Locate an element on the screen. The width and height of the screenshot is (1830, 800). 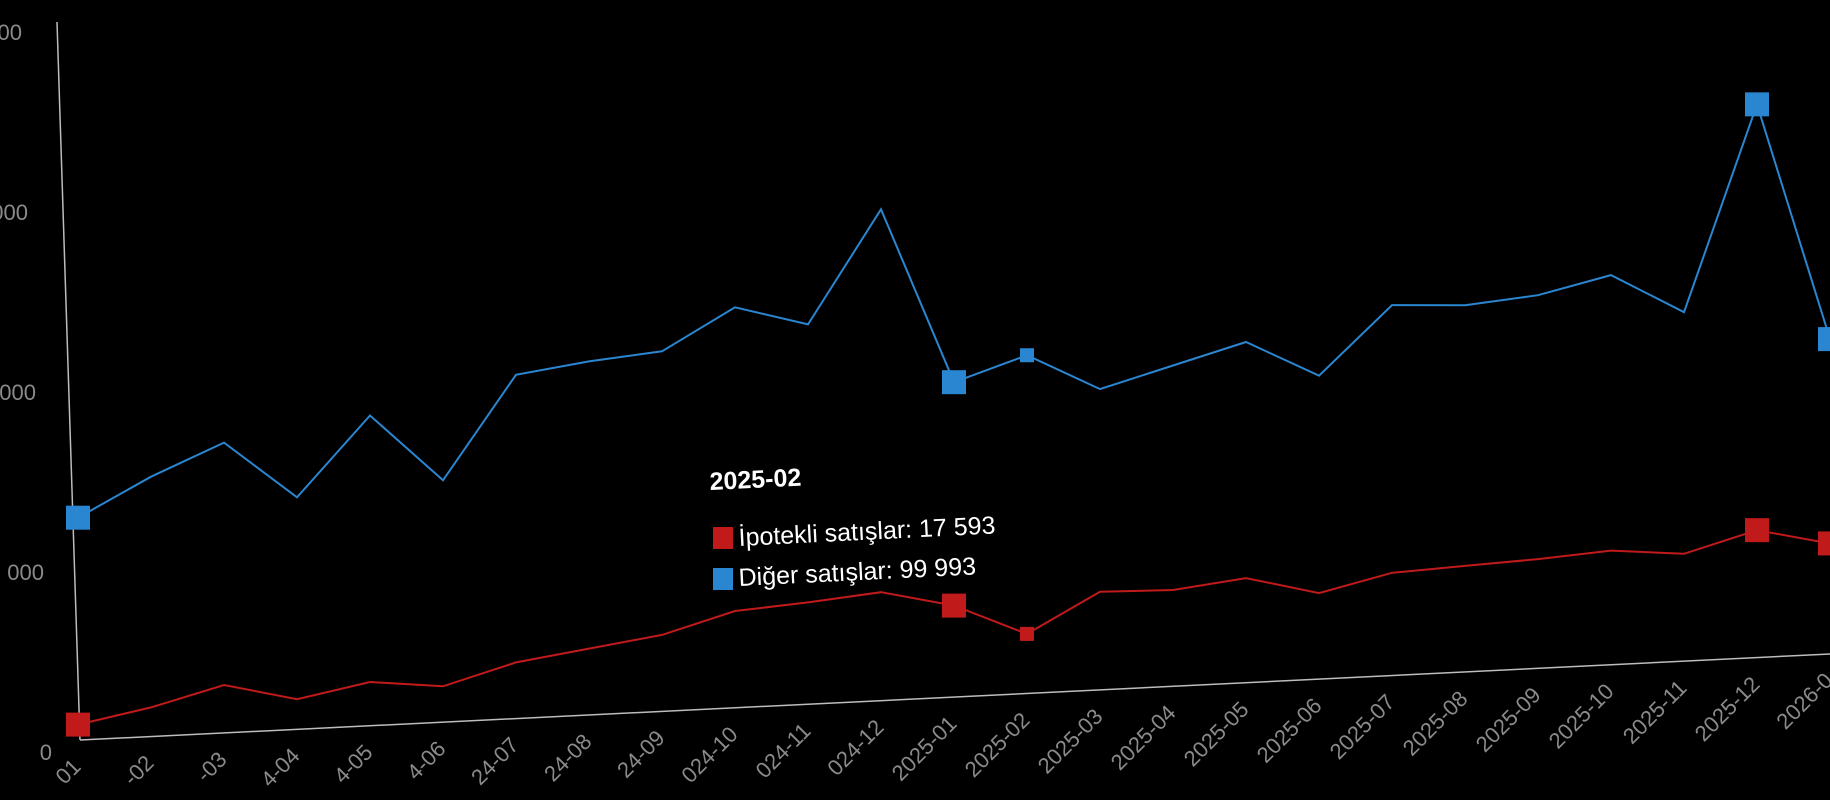
x-tick-label: 2025-07 is located at coordinates (1362, 726).